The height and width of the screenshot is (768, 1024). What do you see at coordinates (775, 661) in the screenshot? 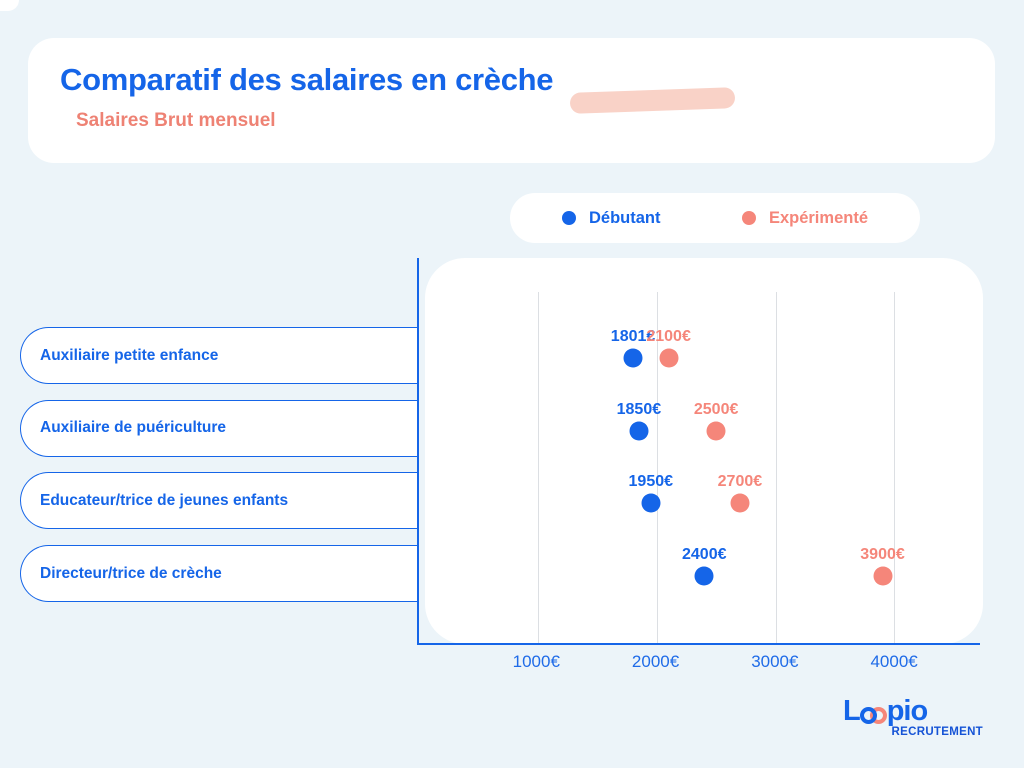
I see `x-tick-label-3000: 3000€` at bounding box center [775, 661].